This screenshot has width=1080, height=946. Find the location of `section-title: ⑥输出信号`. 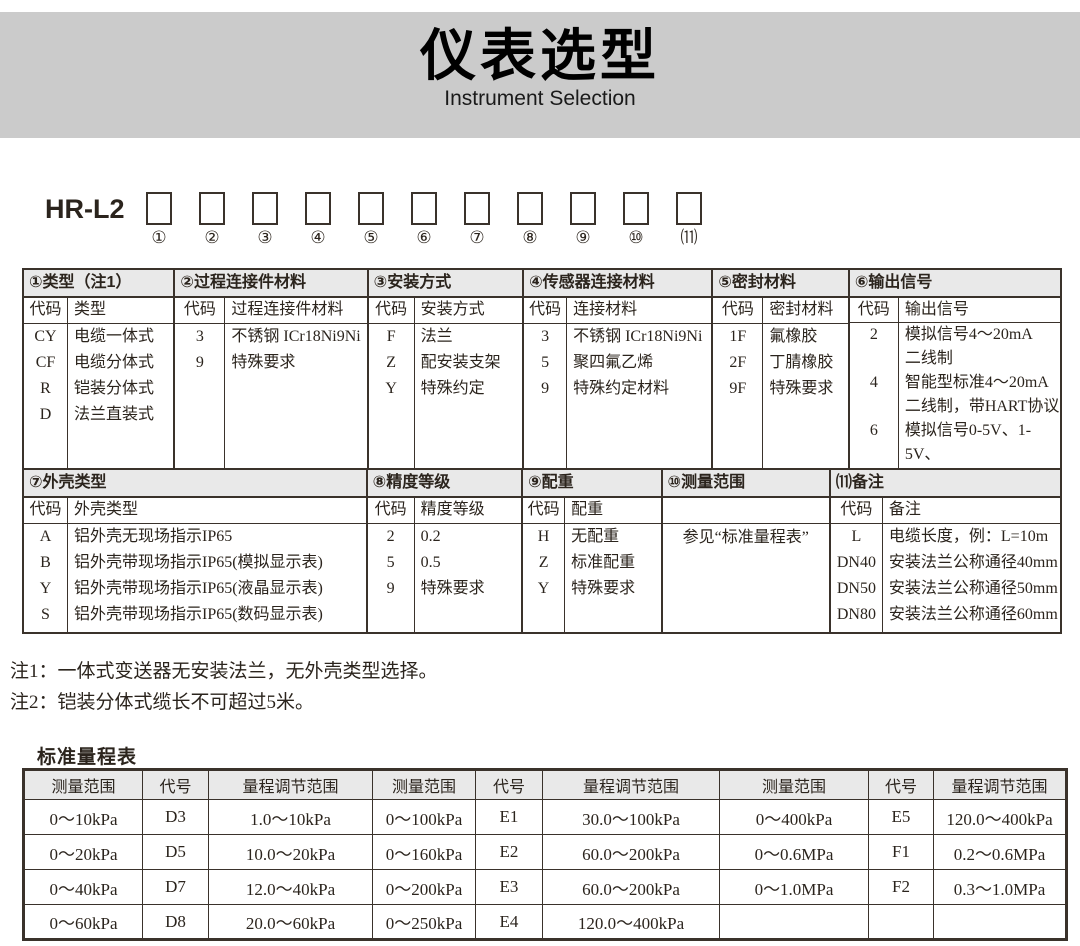

section-title: ⑥输出信号 is located at coordinates (954, 284).